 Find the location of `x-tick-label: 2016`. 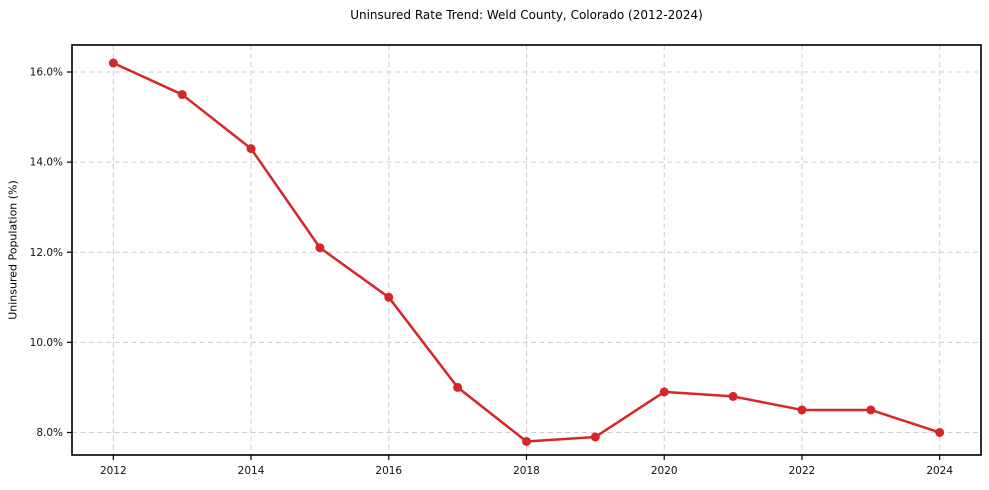

x-tick-label: 2016 is located at coordinates (388, 471).